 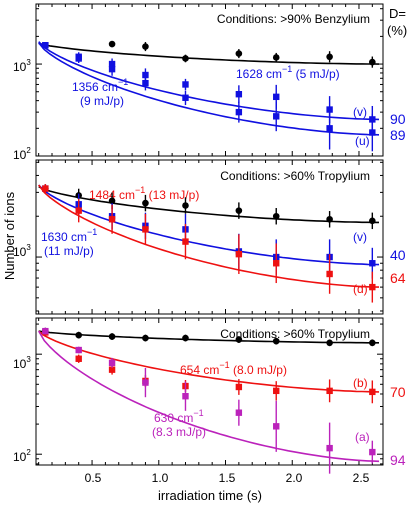 What do you see at coordinates (100, 85) in the screenshot?
I see `top-label-1356: 1356 cm−1` at bounding box center [100, 85].